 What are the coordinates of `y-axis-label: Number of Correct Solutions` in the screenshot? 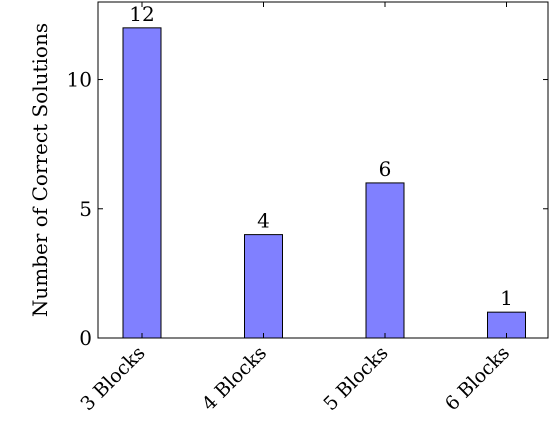 It's located at (40, 170).